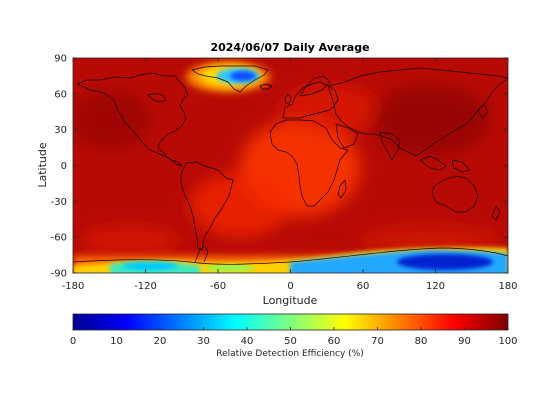 This screenshot has width=560, height=420. I want to click on colorbar-tick-label: 0, so click(73, 341).